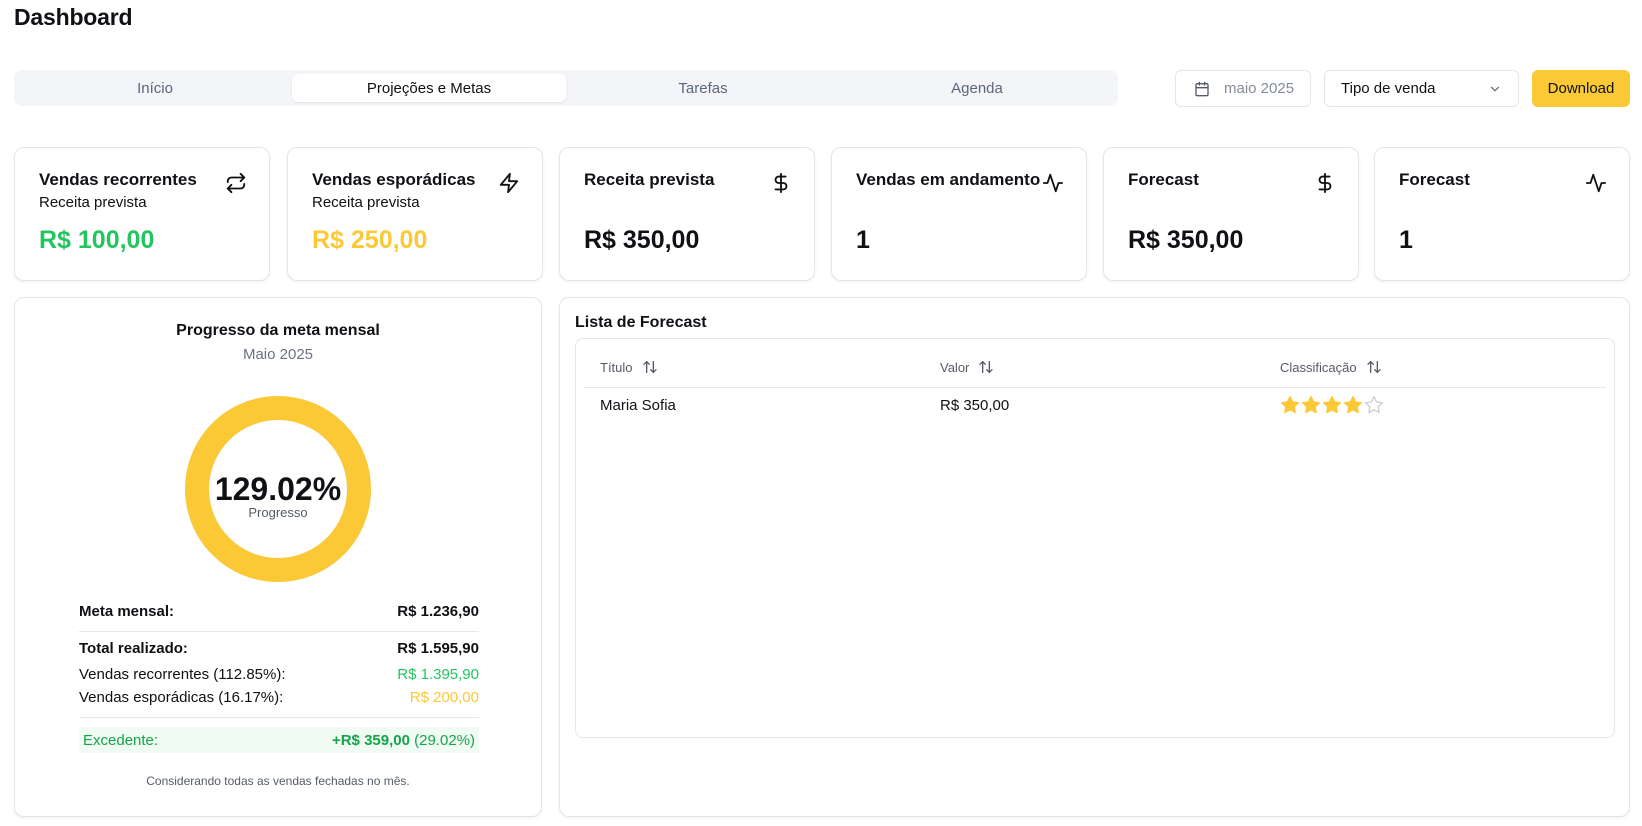 Image resolution: width=1642 pixels, height=826 pixels. Describe the element at coordinates (955, 367) in the screenshot. I see `column-header-label: Valor` at that location.